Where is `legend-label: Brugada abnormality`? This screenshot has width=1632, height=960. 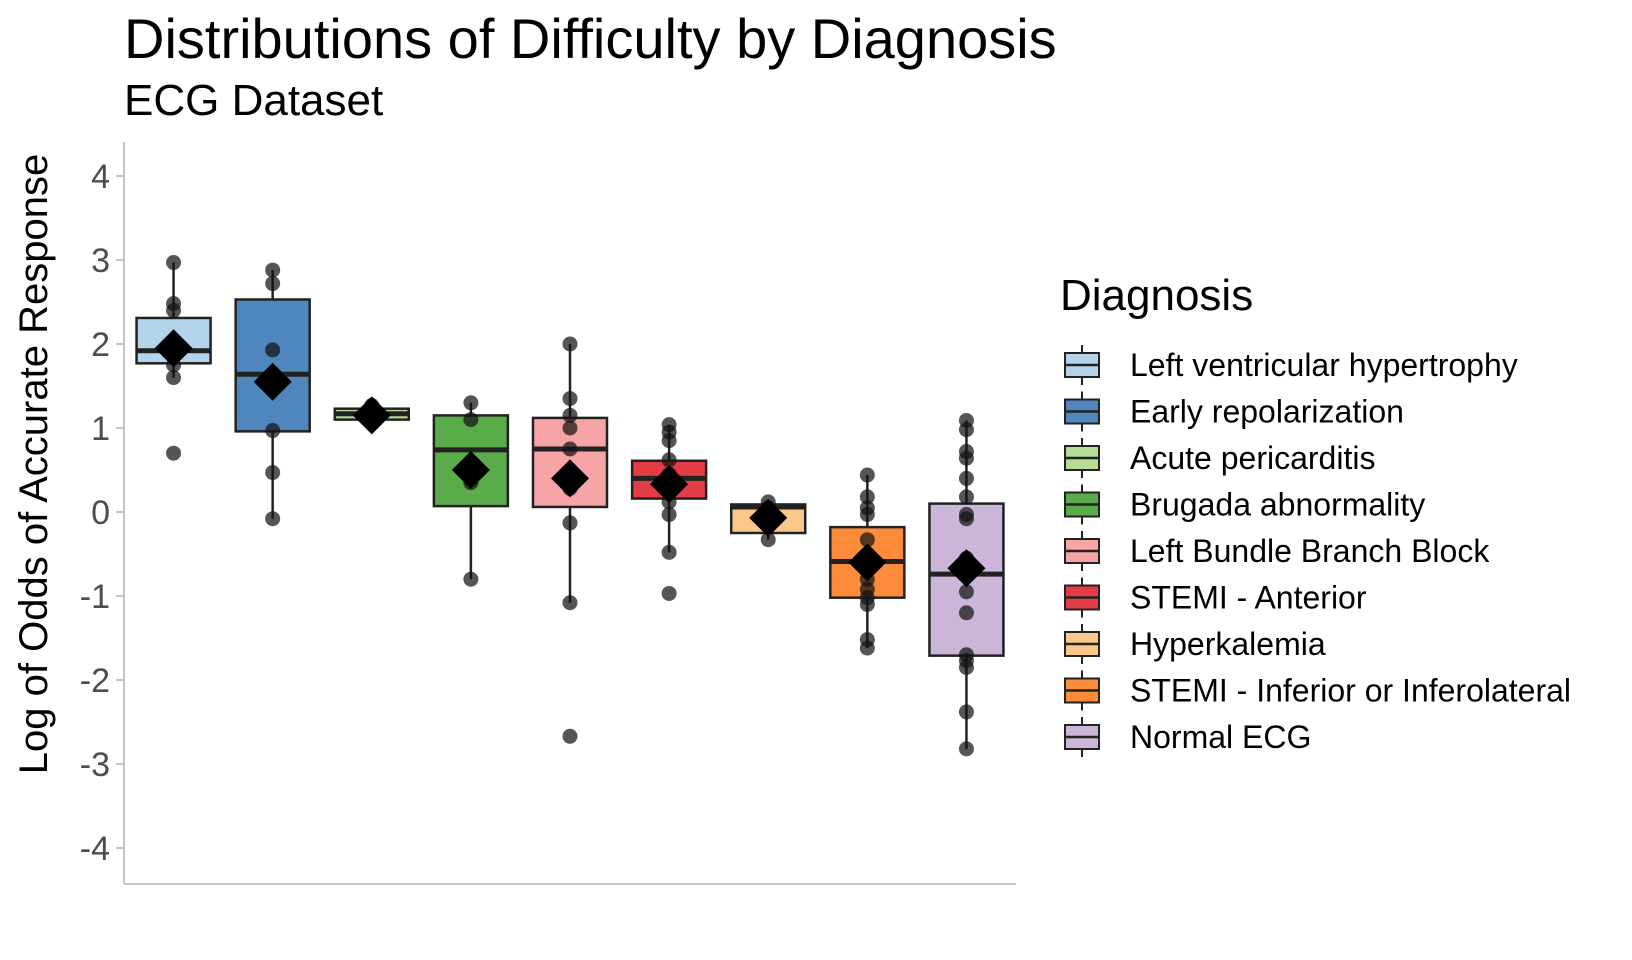 legend-label: Brugada abnormality is located at coordinates (1277, 505).